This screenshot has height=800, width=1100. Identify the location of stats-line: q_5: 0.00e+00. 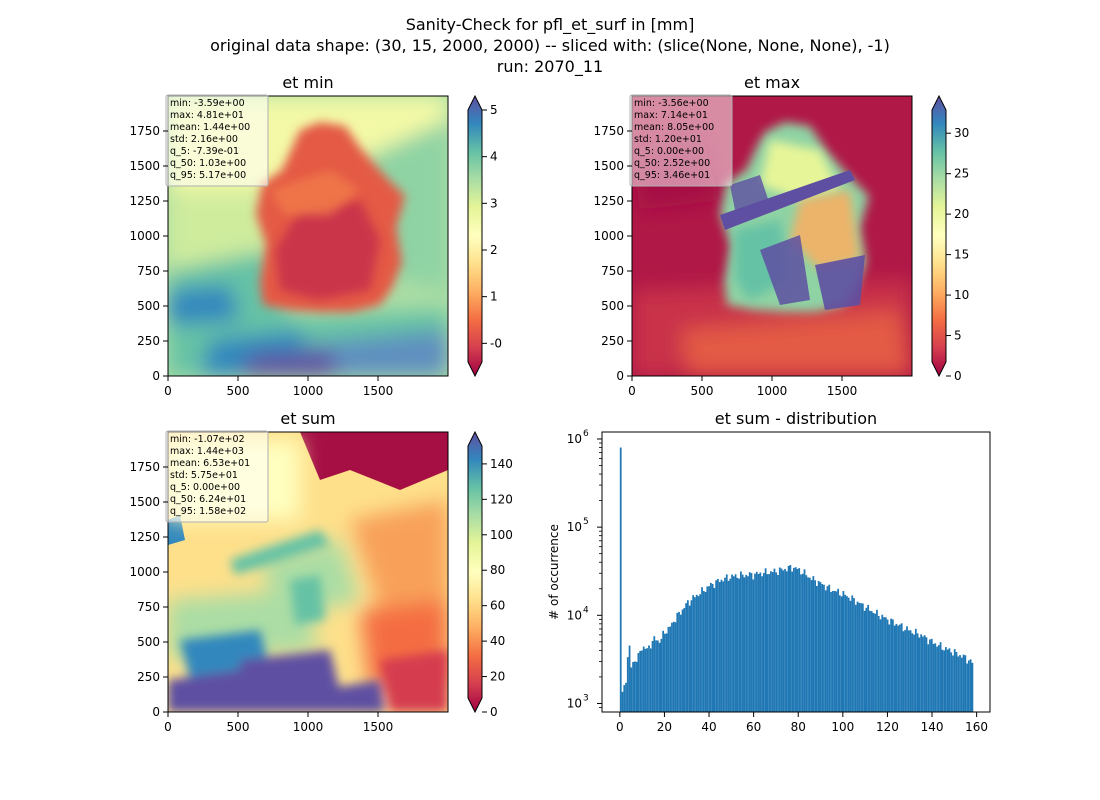
(669, 151).